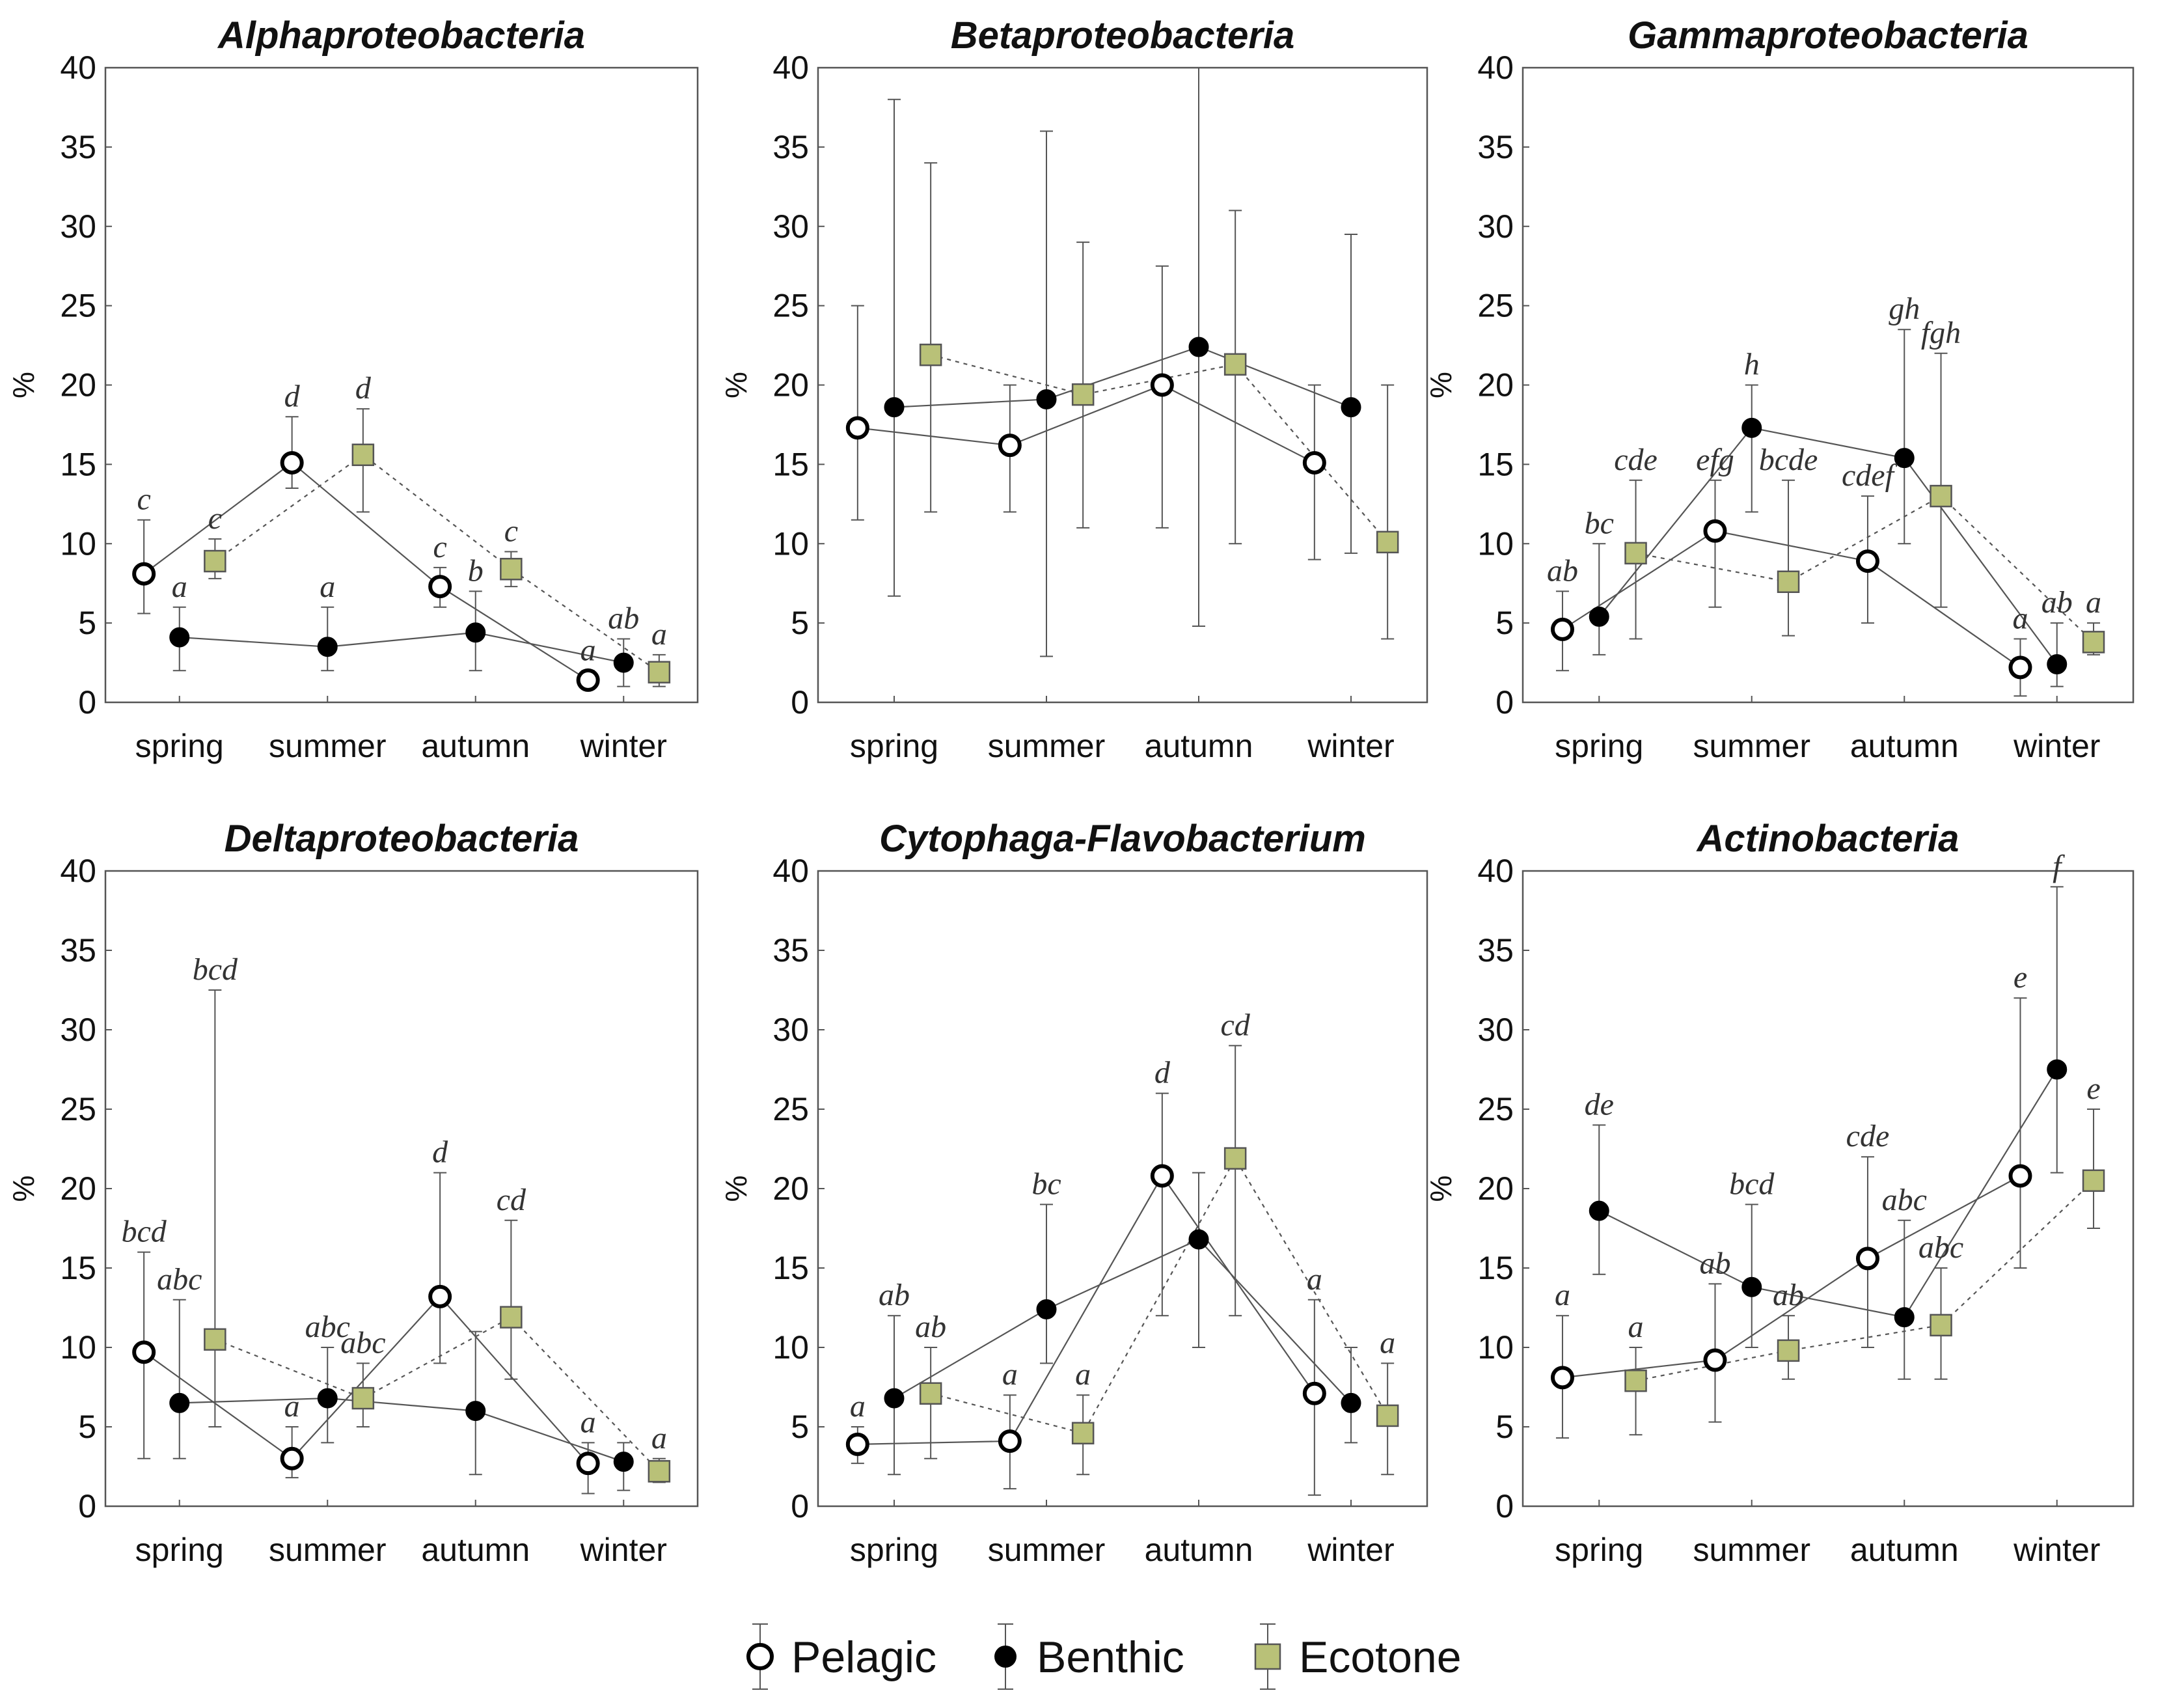  I want to click on significance-label: bcde, so click(1789, 460).